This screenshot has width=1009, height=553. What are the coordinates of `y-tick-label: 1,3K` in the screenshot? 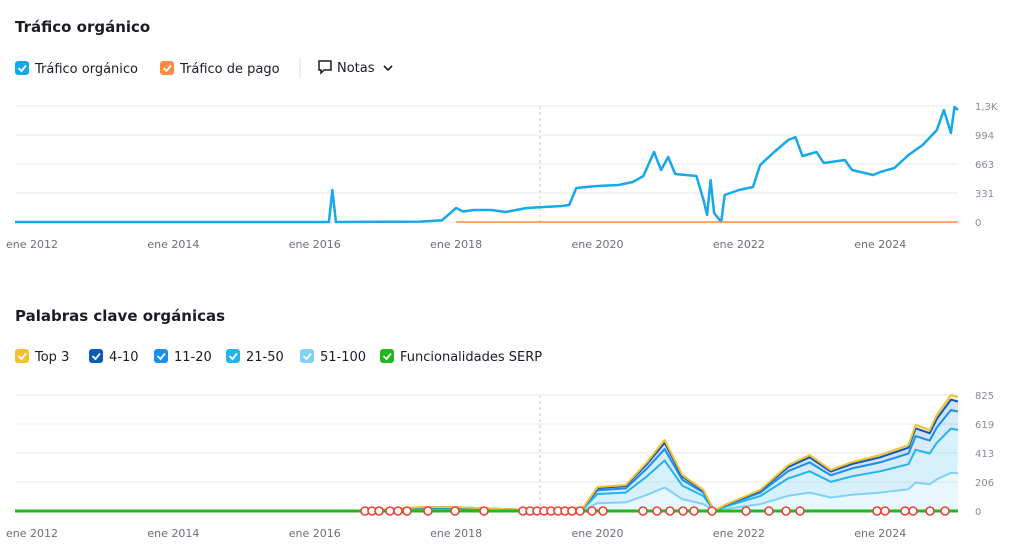 It's located at (986, 107).